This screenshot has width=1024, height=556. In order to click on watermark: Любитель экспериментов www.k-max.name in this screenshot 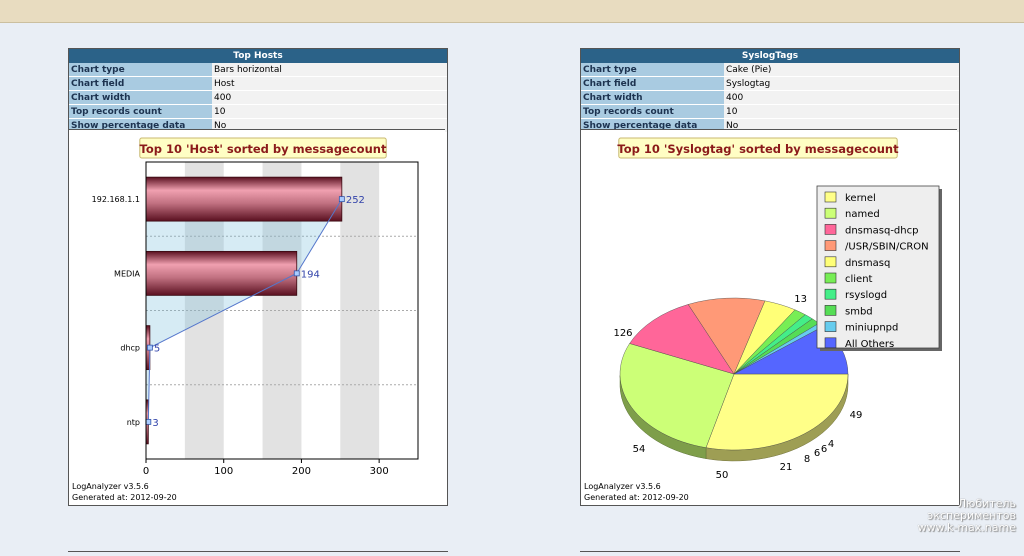, I will do `click(967, 516)`.